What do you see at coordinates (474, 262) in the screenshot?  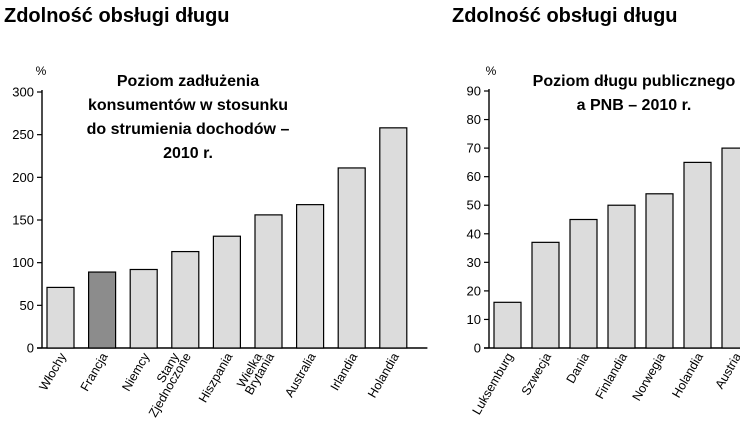 I see `y-tick-label: 30` at bounding box center [474, 262].